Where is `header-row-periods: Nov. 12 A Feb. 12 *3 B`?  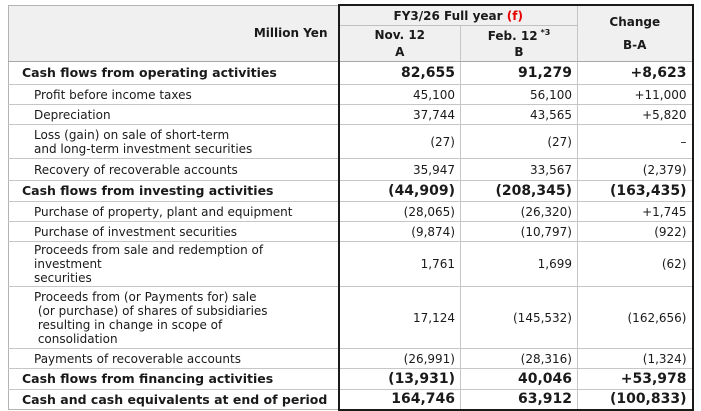
header-row-periods: Nov. 12 A Feb. 12 *3 B is located at coordinates (351, 43).